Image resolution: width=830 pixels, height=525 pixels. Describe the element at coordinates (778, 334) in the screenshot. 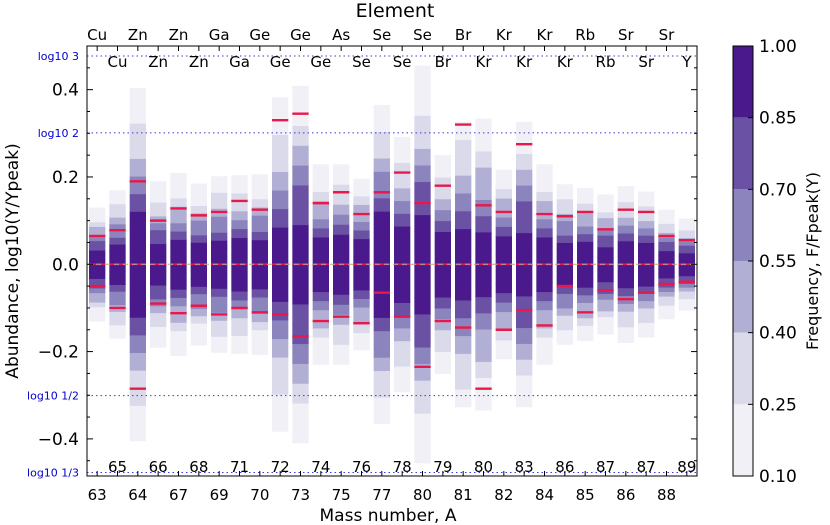

I see `colorbar-tick-label: 0.40` at that location.